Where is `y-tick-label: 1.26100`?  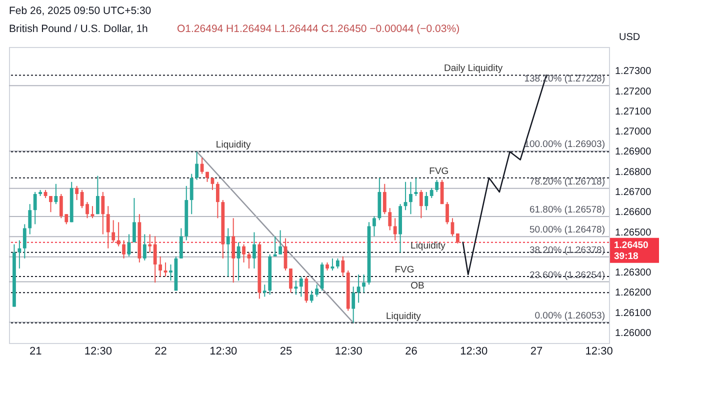 y-tick-label: 1.26100 is located at coordinates (633, 313).